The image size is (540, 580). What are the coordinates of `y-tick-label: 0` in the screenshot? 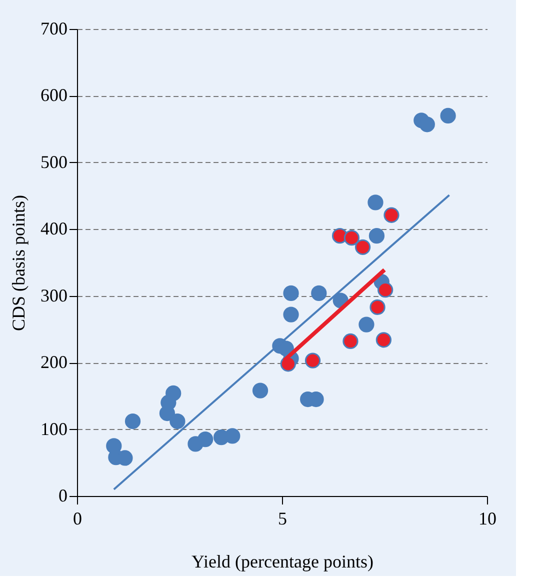 It's located at (63, 496).